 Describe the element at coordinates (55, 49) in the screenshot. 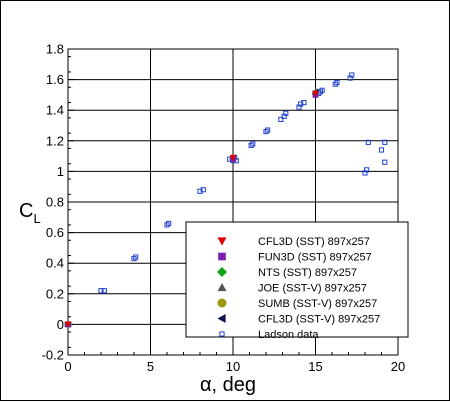

I see `y-tick-label: 1.8` at that location.